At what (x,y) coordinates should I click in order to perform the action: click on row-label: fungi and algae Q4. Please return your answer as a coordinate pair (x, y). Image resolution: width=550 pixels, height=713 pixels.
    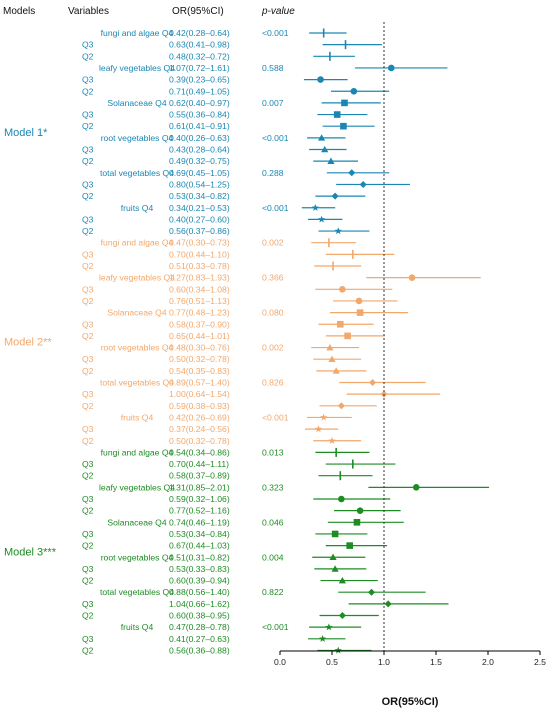
    Looking at the image, I should click on (137, 452).